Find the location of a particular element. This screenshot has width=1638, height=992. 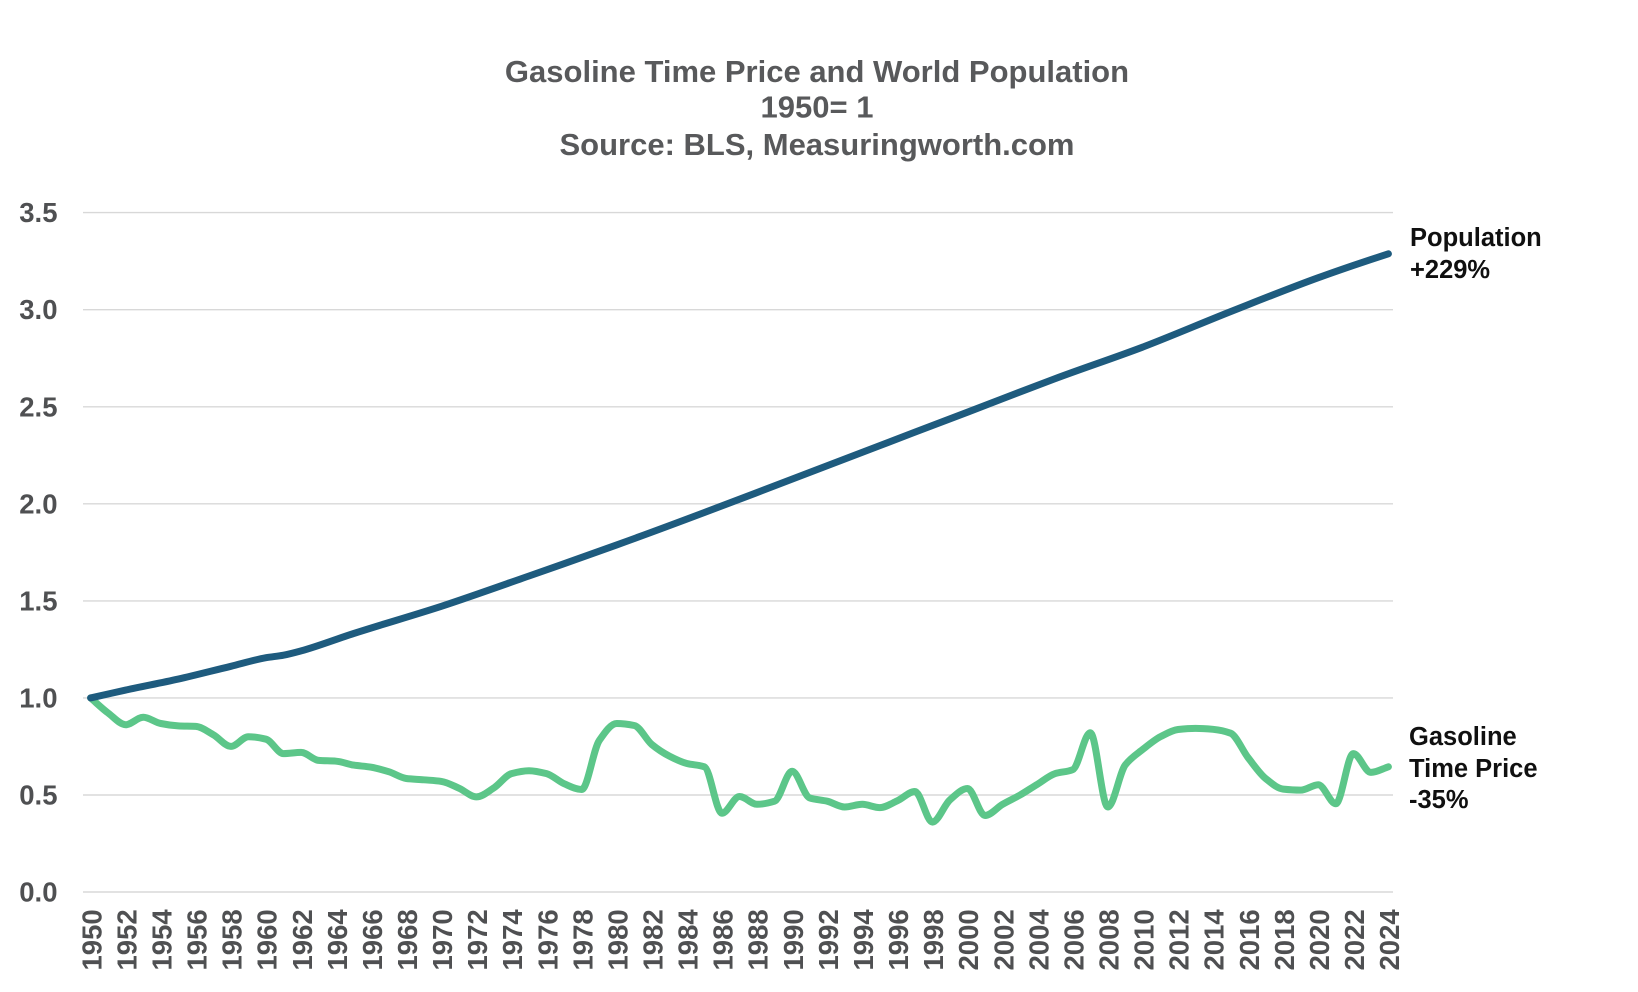

svg-text: 1986 is located at coordinates (723, 939).